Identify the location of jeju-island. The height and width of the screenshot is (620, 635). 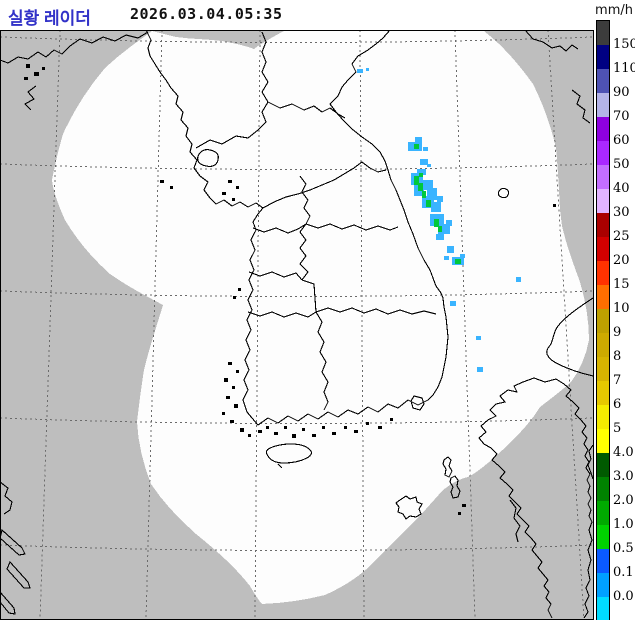
(288, 456).